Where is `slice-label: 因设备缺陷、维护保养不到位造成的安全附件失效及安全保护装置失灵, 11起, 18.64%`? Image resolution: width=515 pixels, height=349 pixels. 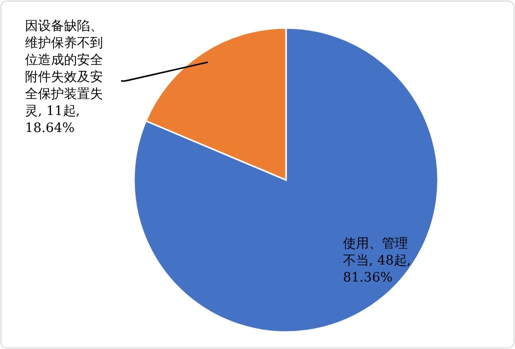
slice-label: 因设备缺陷、维护保养不到位造成的安全附件失效及安全保护装置失灵, 11起, 18.64% is located at coordinates (64, 77).